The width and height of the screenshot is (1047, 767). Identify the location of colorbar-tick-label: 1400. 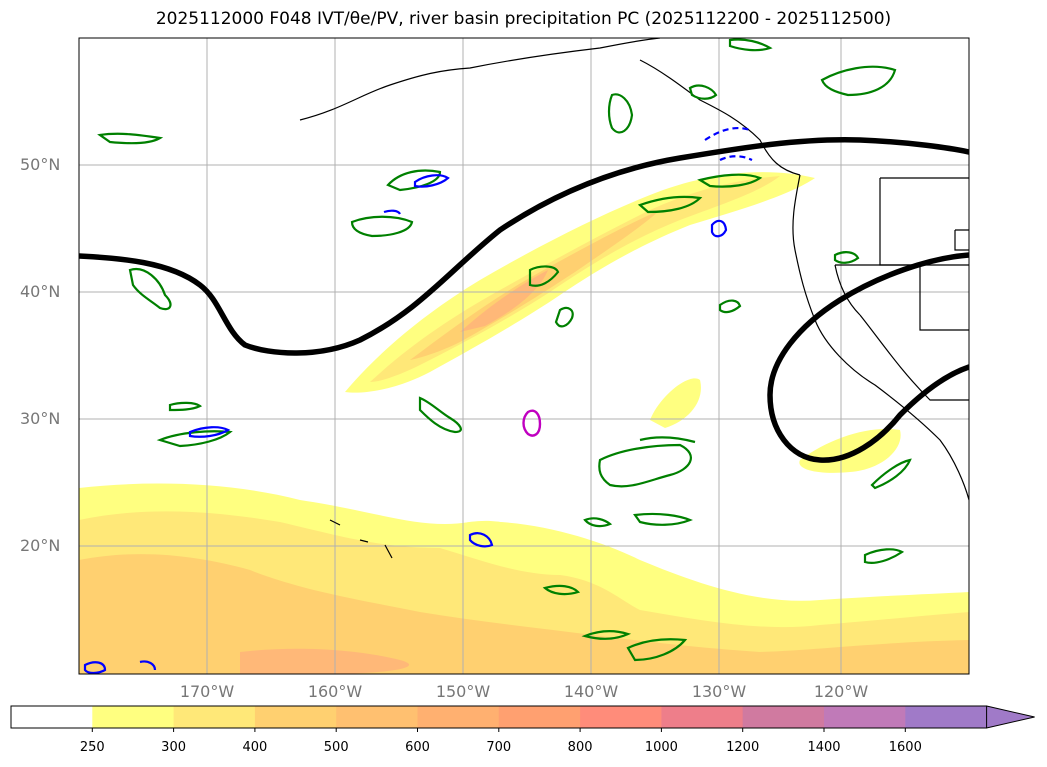
(824, 747).